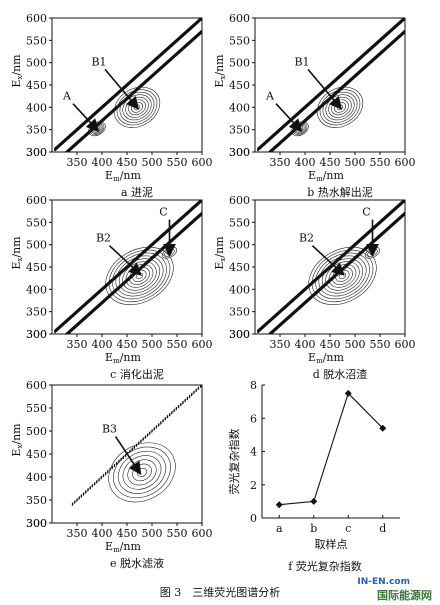  What do you see at coordinates (253, 385) in the screenshot?
I see `y-tick-label: 8` at bounding box center [253, 385].